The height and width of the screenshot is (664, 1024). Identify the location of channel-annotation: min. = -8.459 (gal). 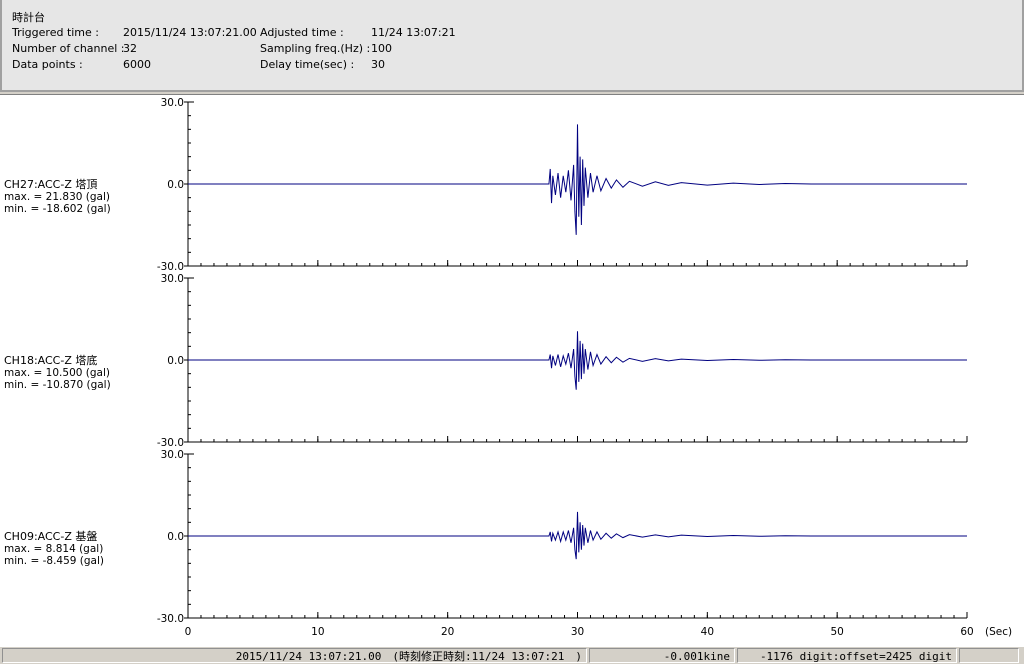
(54, 561).